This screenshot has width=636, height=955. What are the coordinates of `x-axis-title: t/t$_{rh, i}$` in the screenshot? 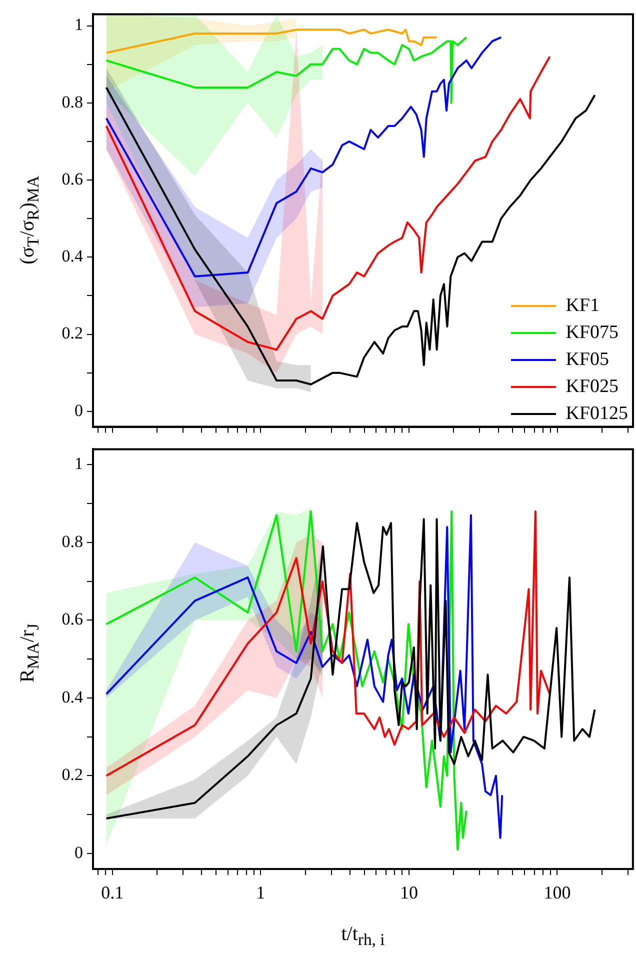 It's located at (363, 936).